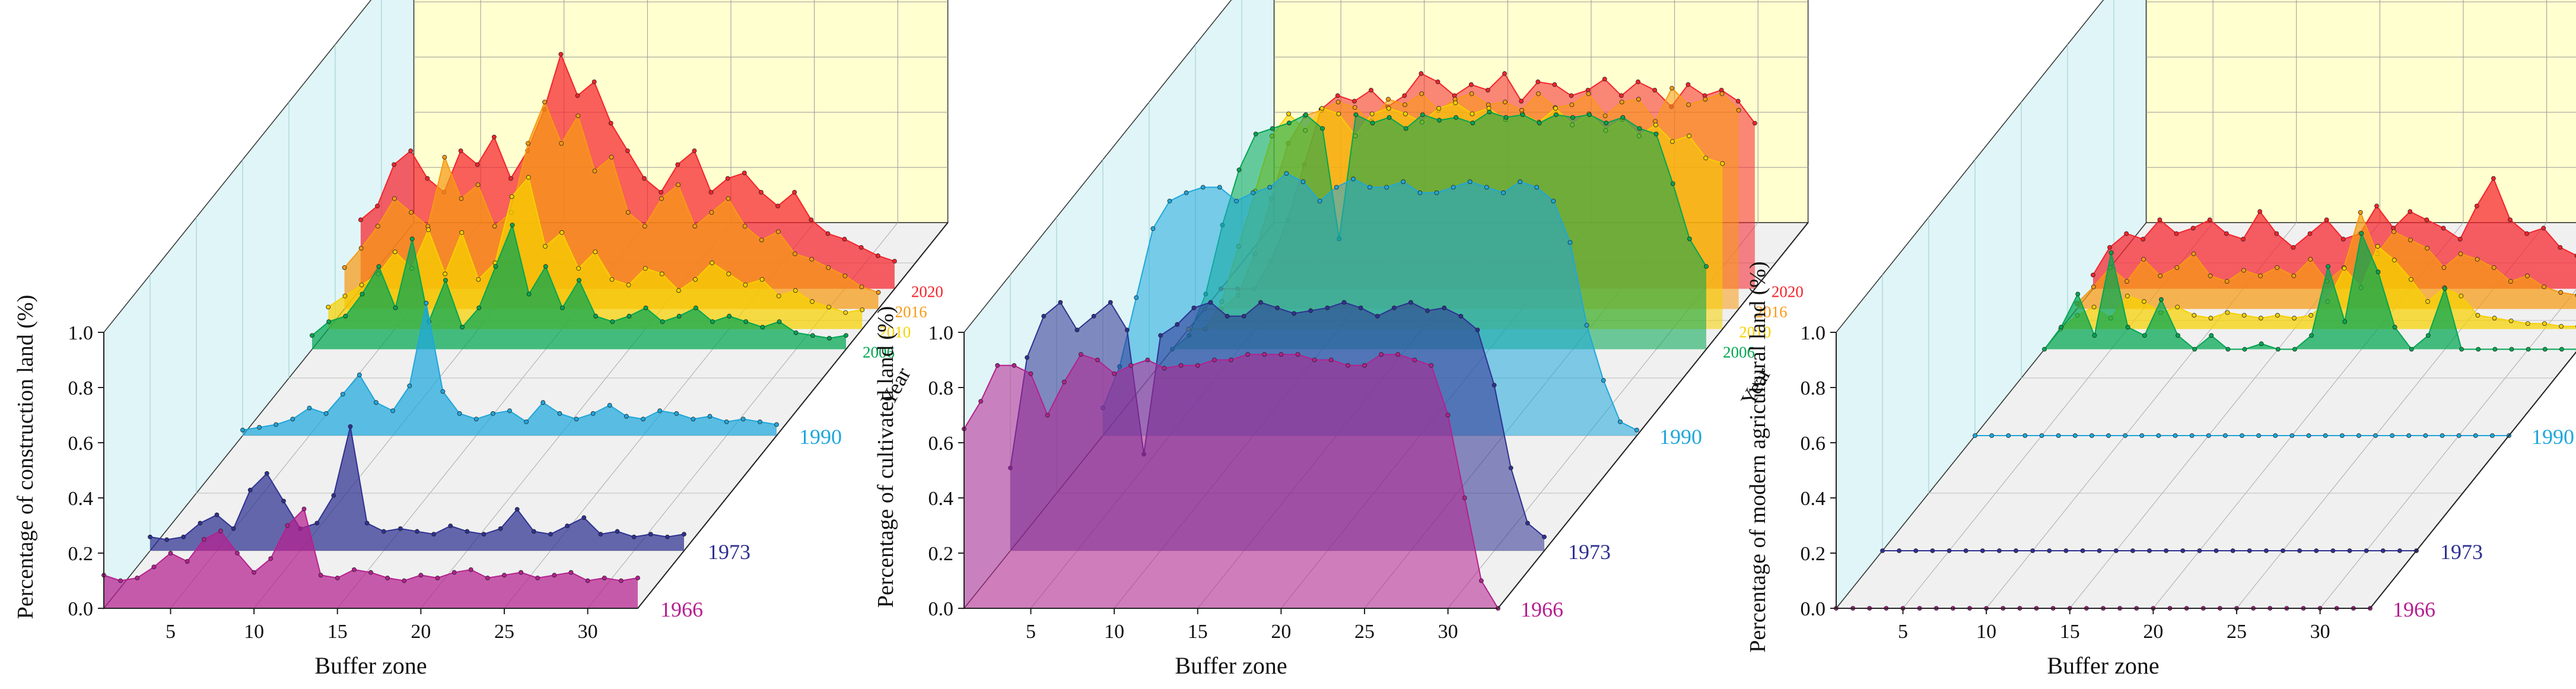 The width and height of the screenshot is (2576, 689). I want to click on series-2016-area, so click(2326, 260).